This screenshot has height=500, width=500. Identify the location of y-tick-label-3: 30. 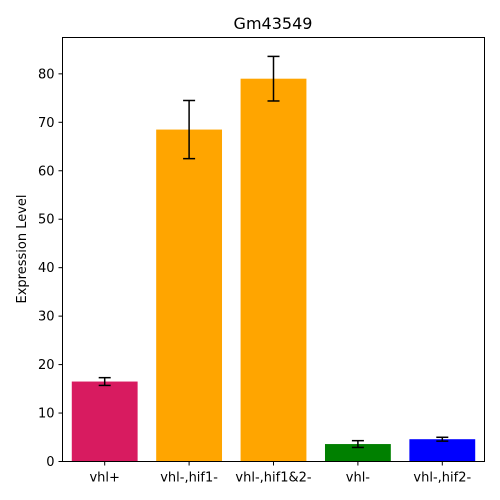
(46, 317).